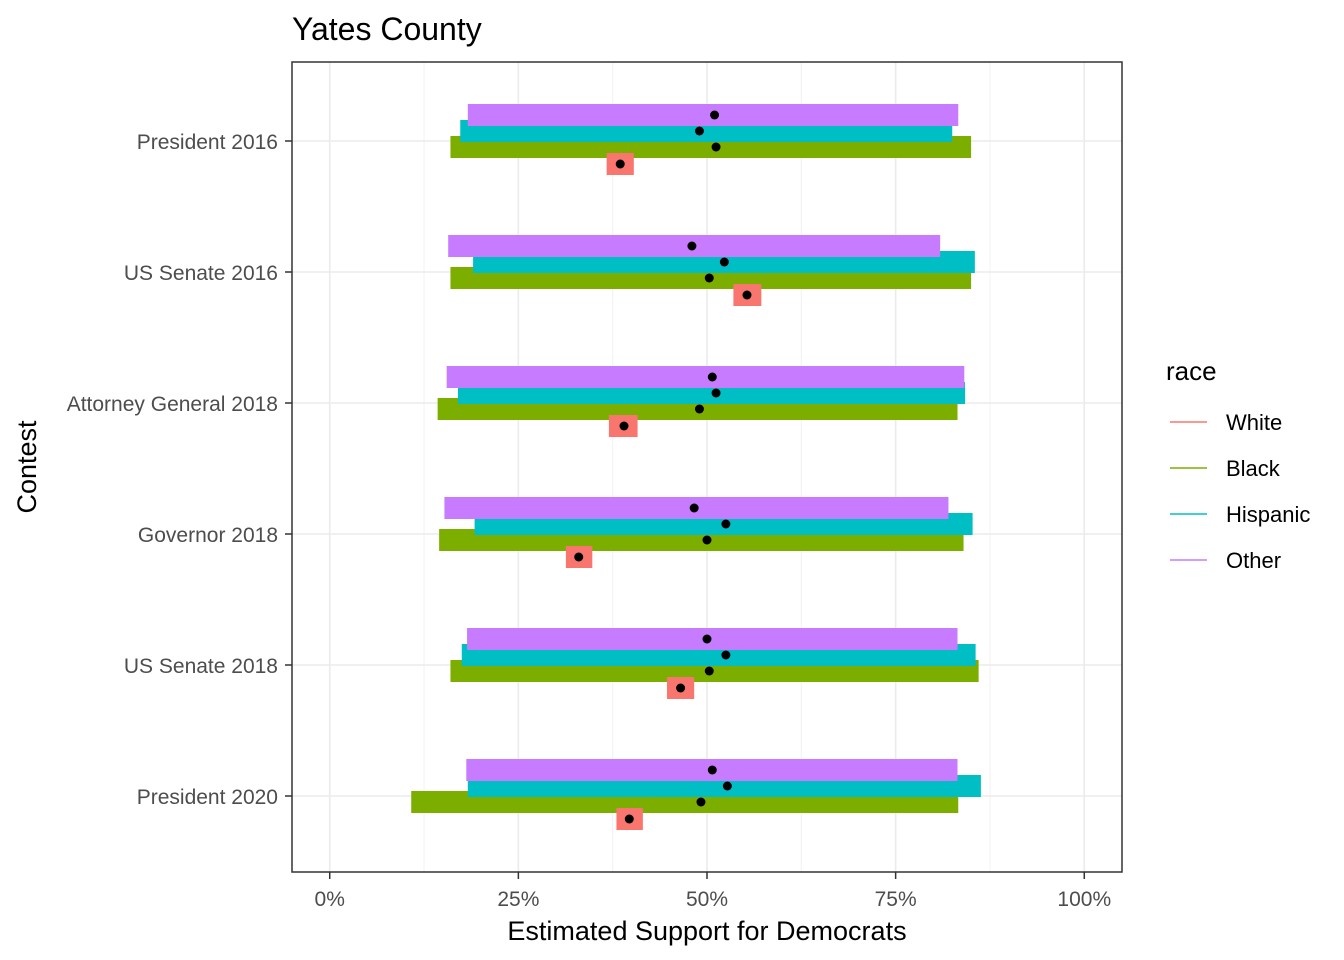 Image resolution: width=1344 pixels, height=960 pixels. I want to click on x-tick-label: 50%, so click(707, 899).